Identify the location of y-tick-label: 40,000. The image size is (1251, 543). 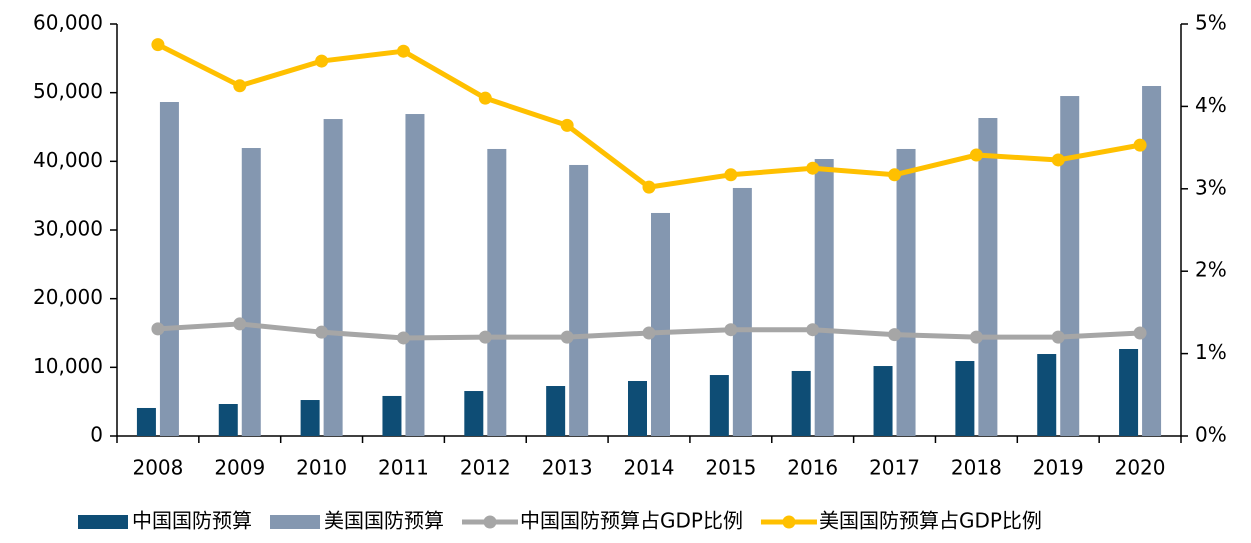
(68, 160).